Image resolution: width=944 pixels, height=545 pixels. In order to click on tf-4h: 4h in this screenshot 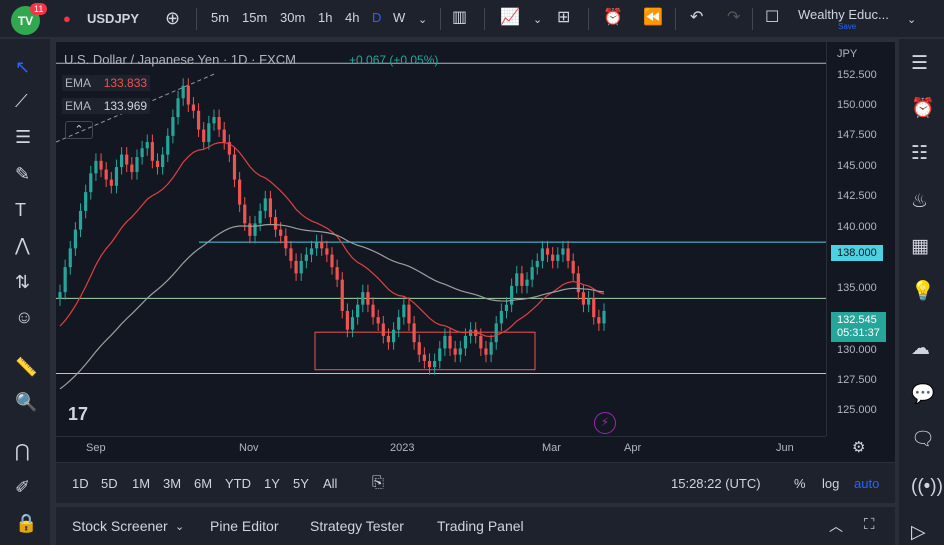, I will do `click(352, 17)`.